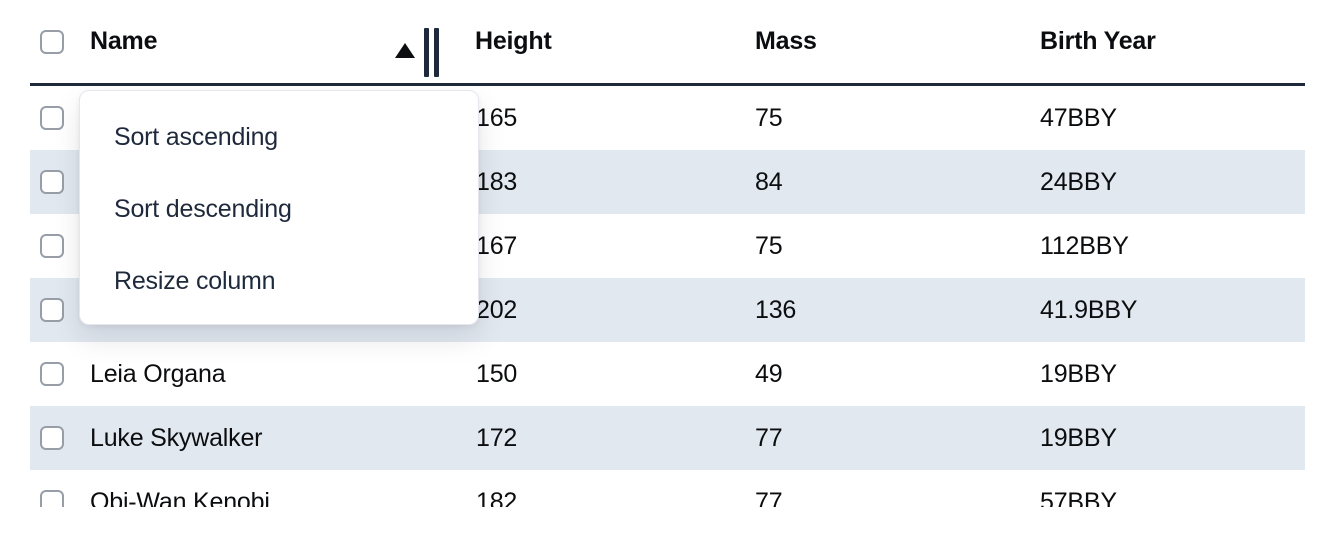 This screenshot has height=536, width=1330. What do you see at coordinates (497, 246) in the screenshot?
I see `cell-height: 167` at bounding box center [497, 246].